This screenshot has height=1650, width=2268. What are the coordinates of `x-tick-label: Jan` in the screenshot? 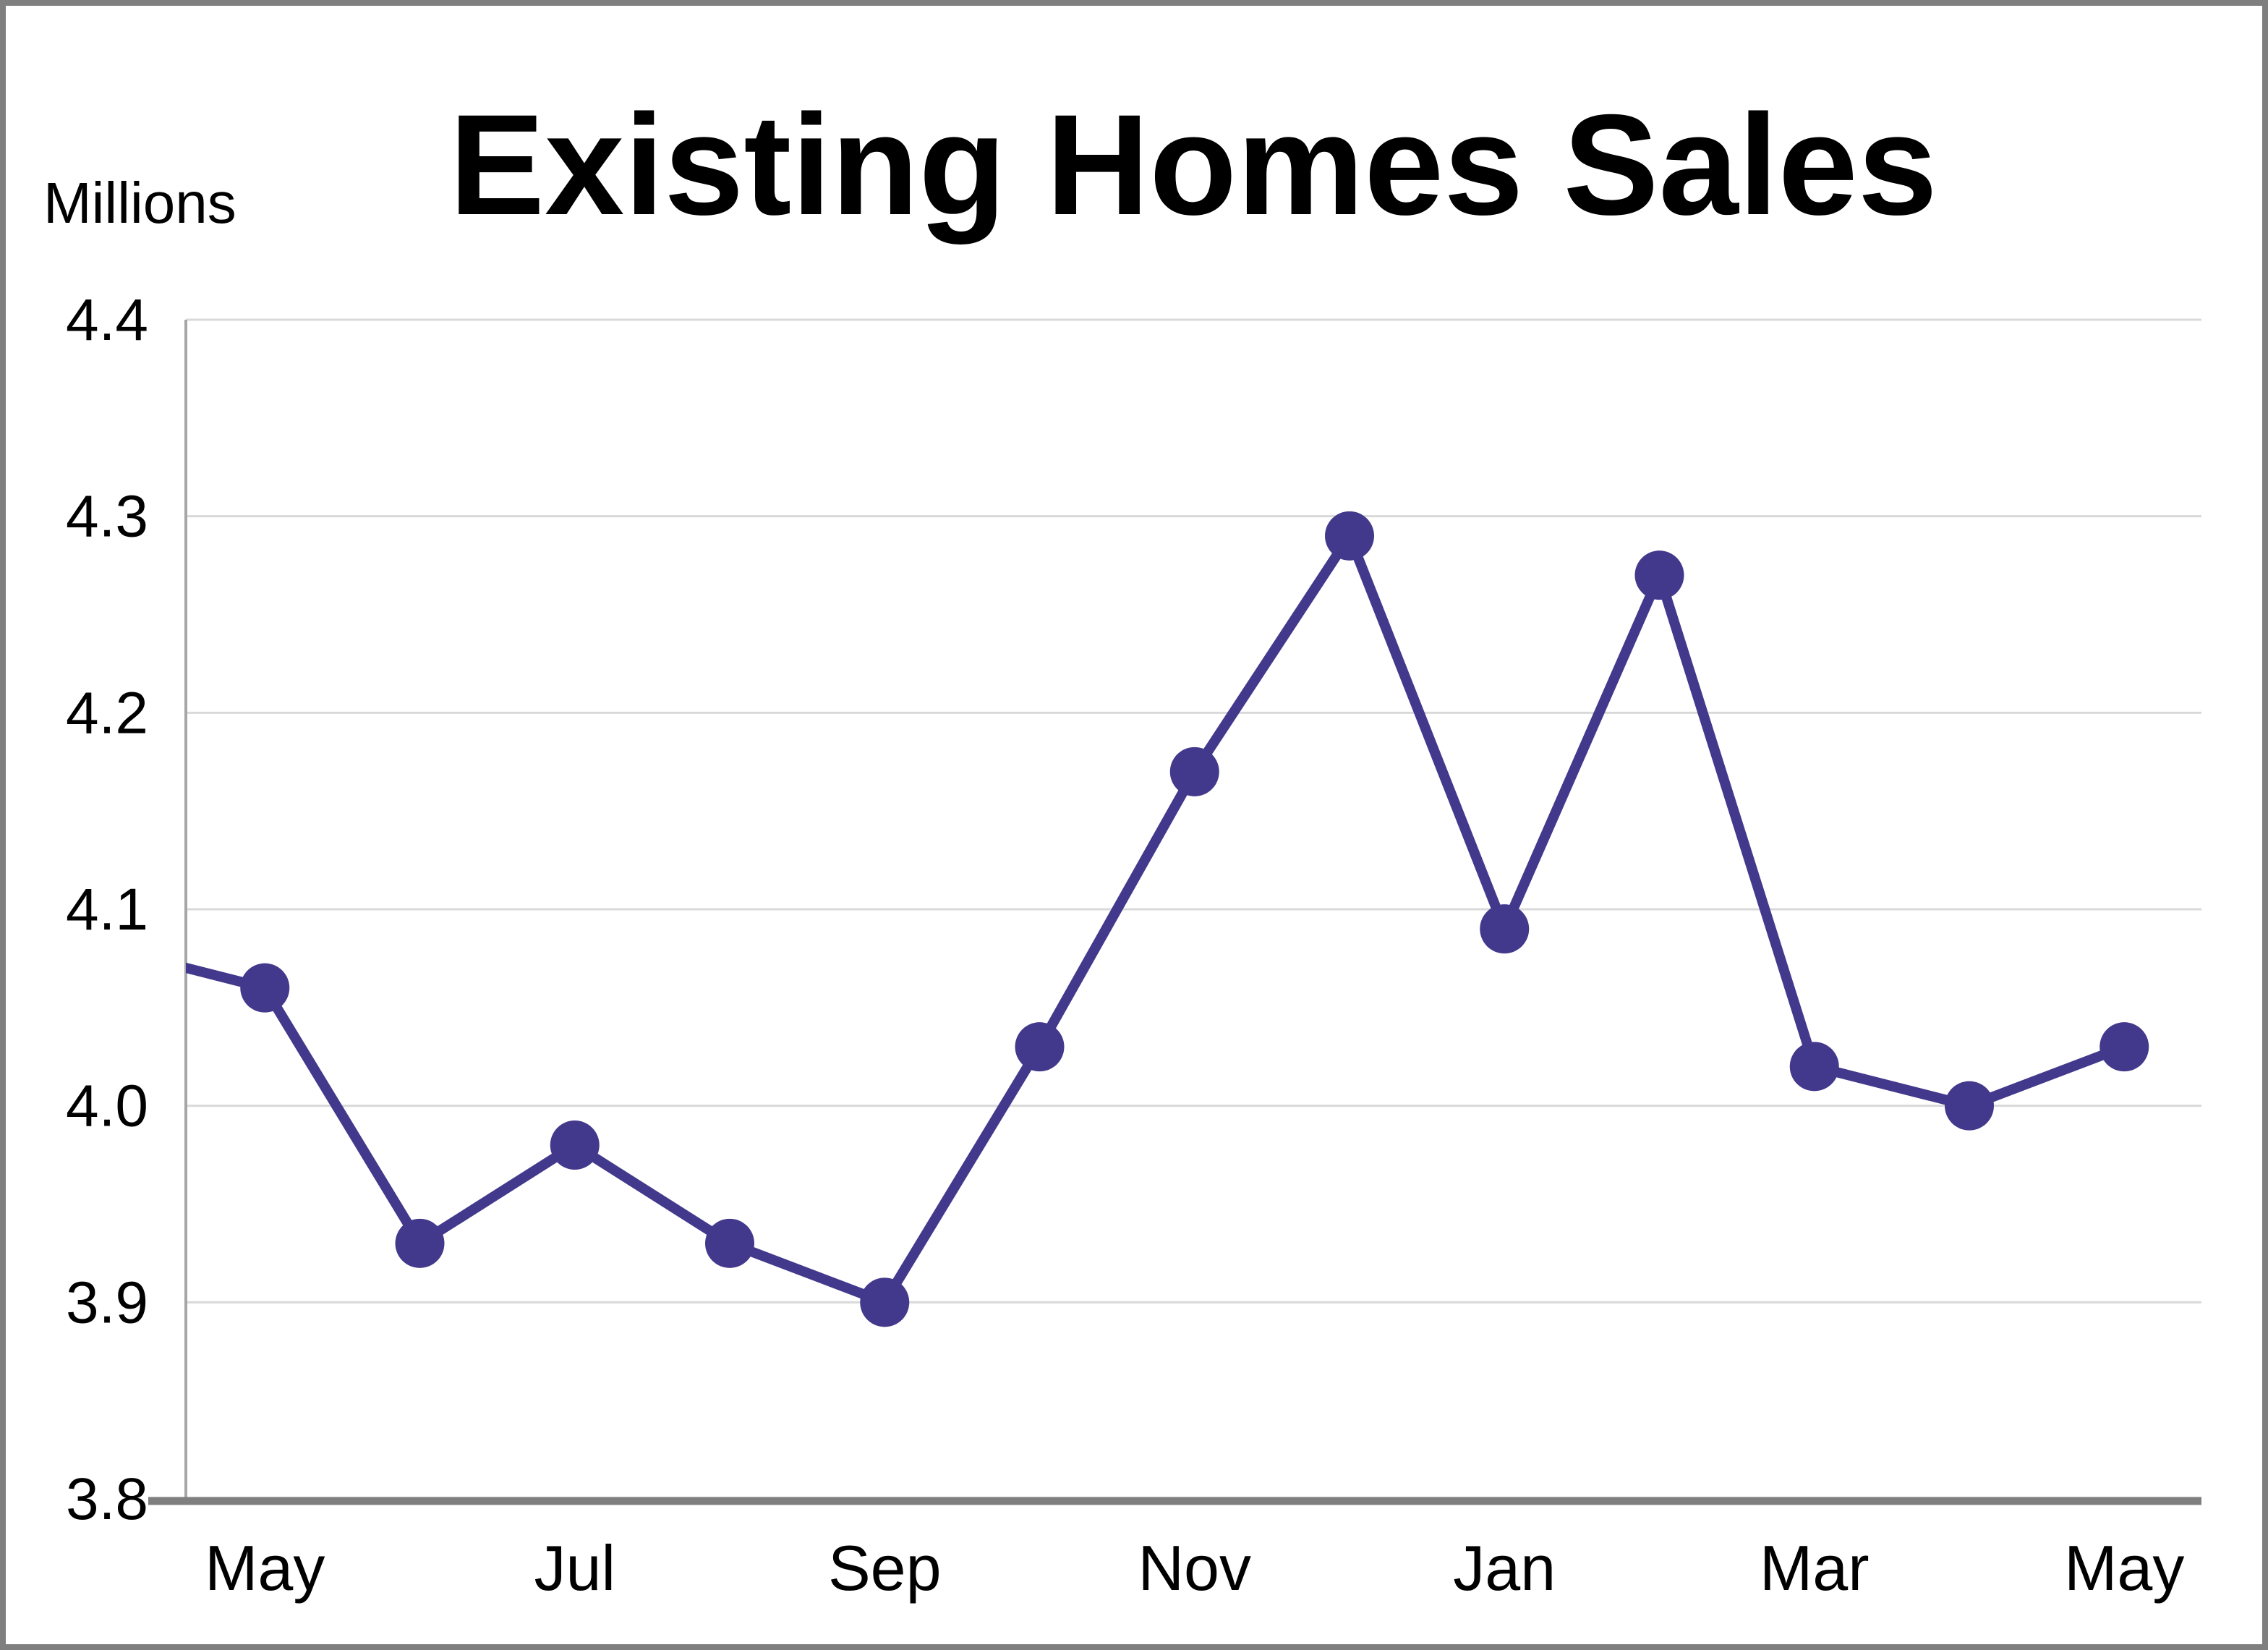 It's located at (1504, 1568).